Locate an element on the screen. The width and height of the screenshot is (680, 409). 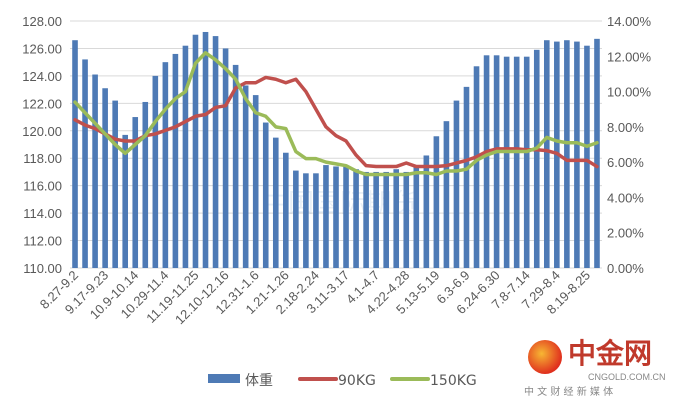
y2-tick-label: 6.00% is located at coordinates (625, 162).